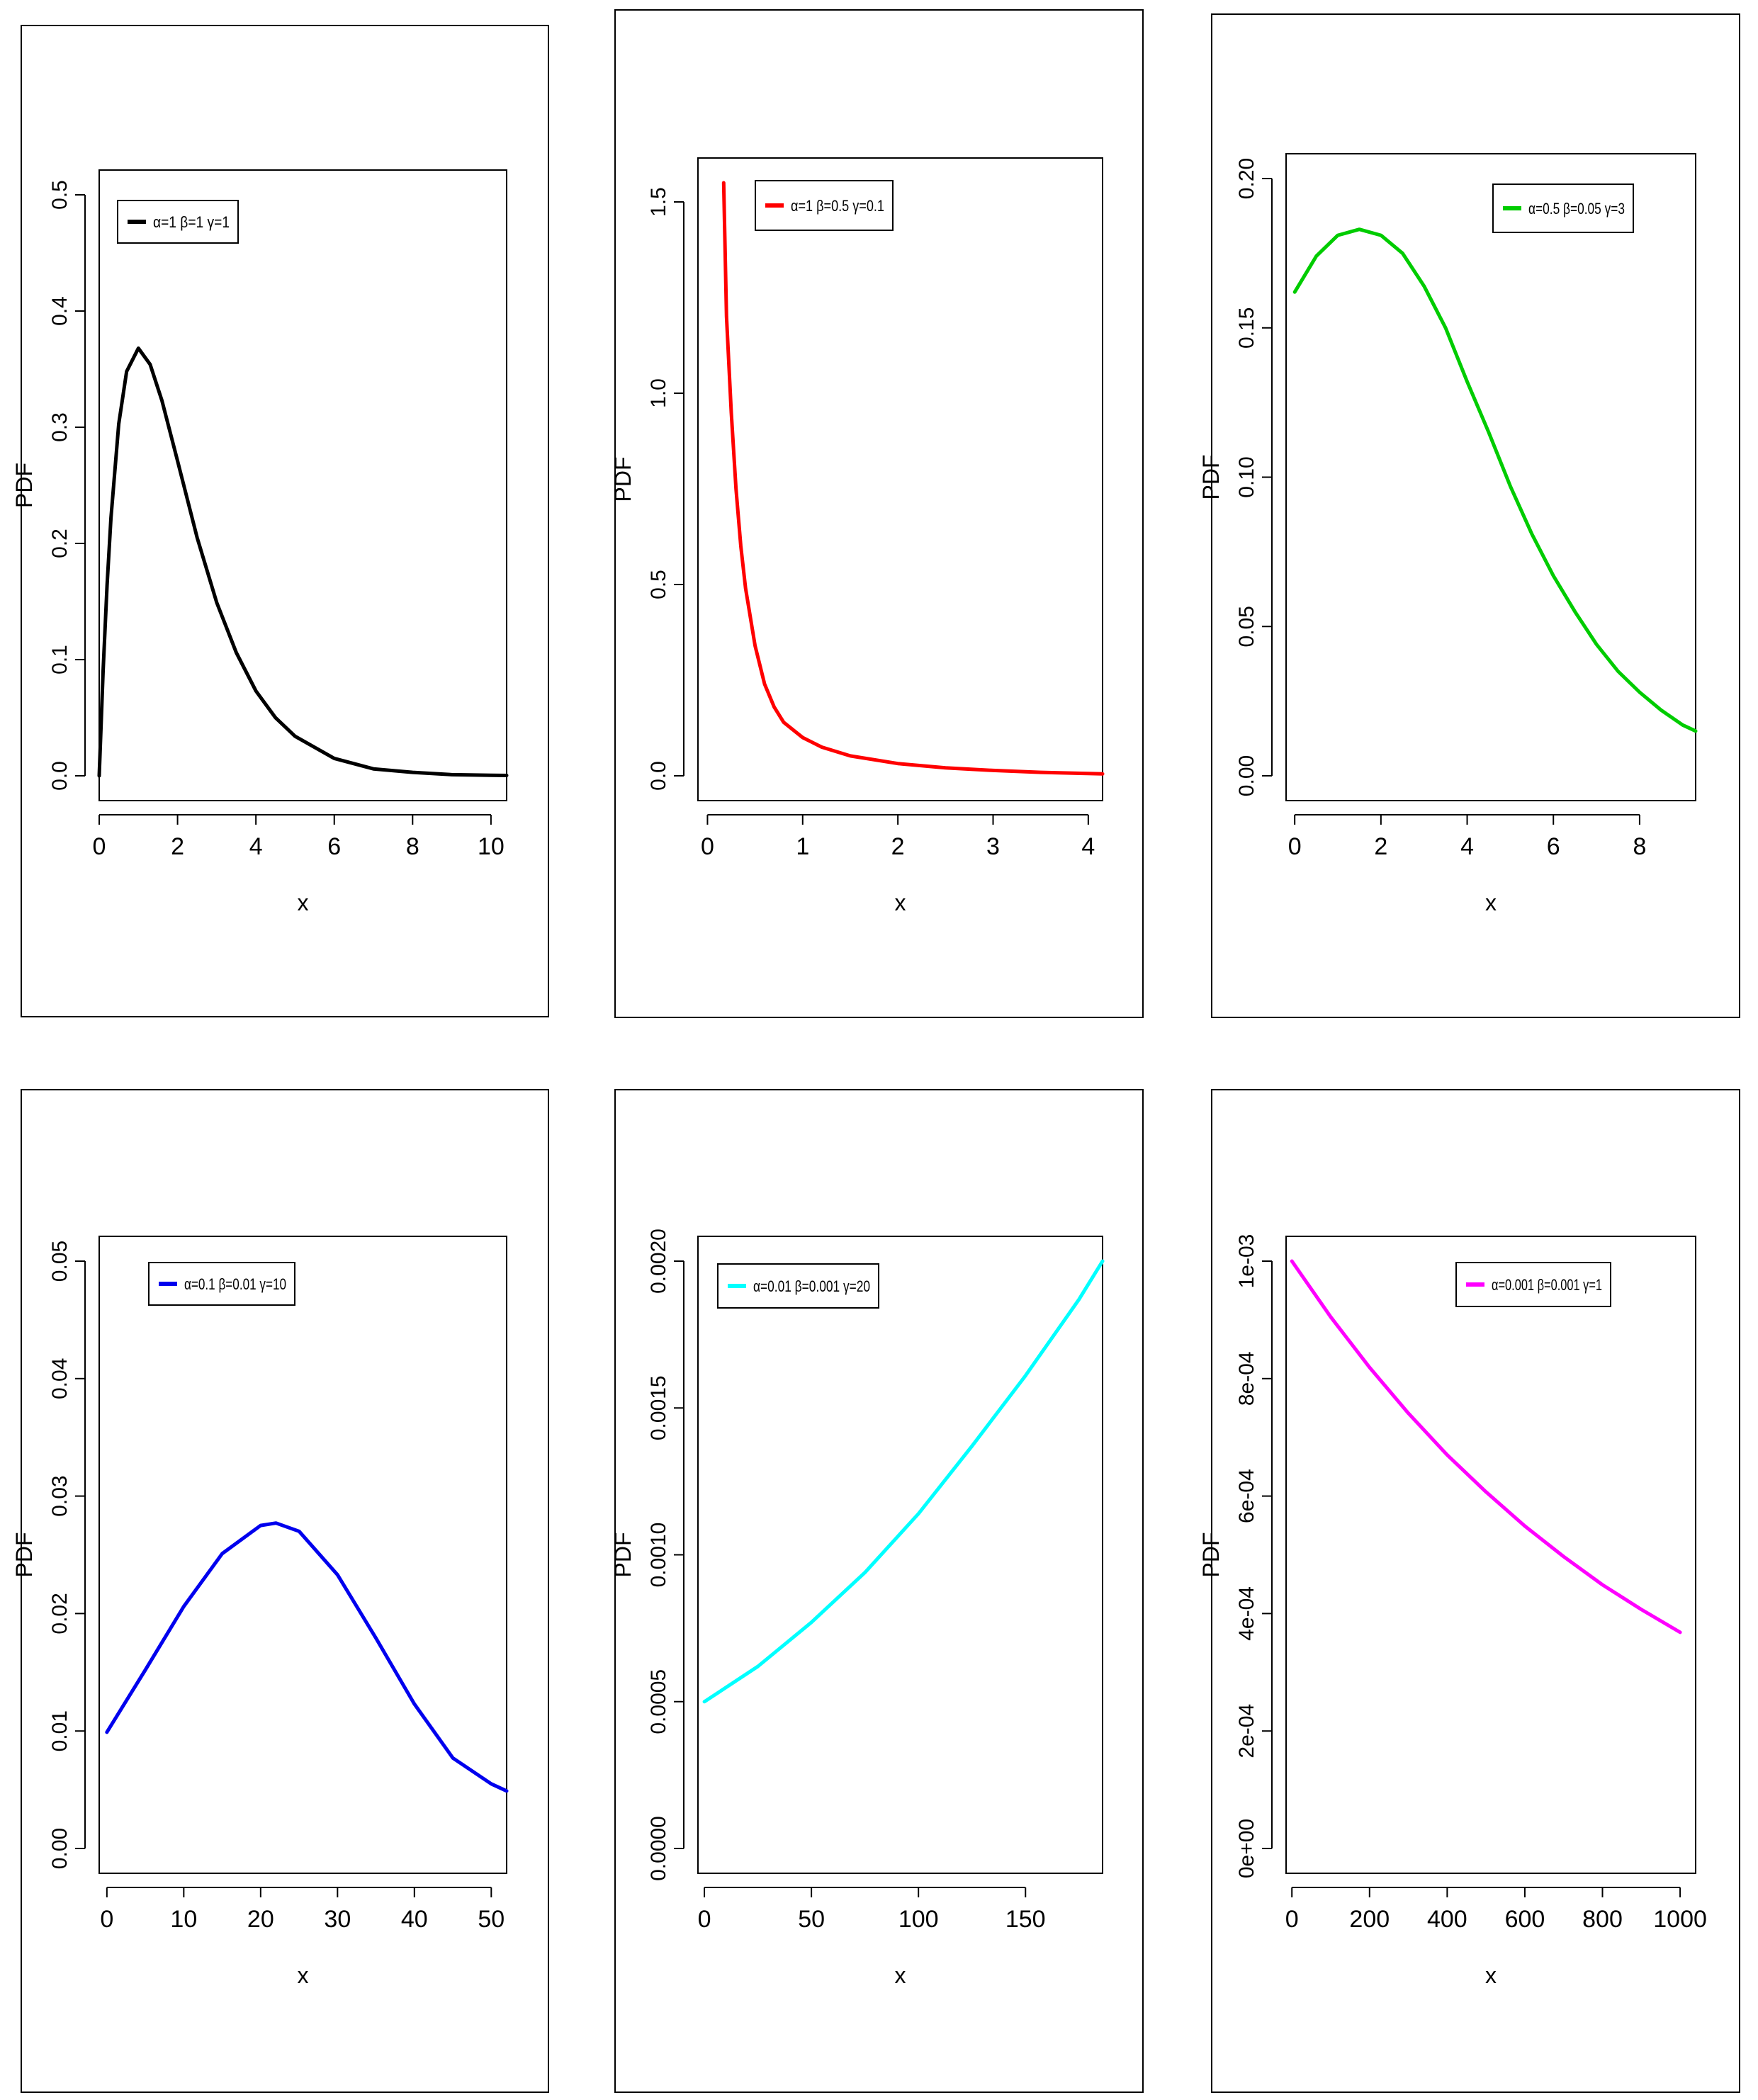 The image size is (1758, 2100). I want to click on x-axis: 0 2 4 6 8, so click(1467, 837).